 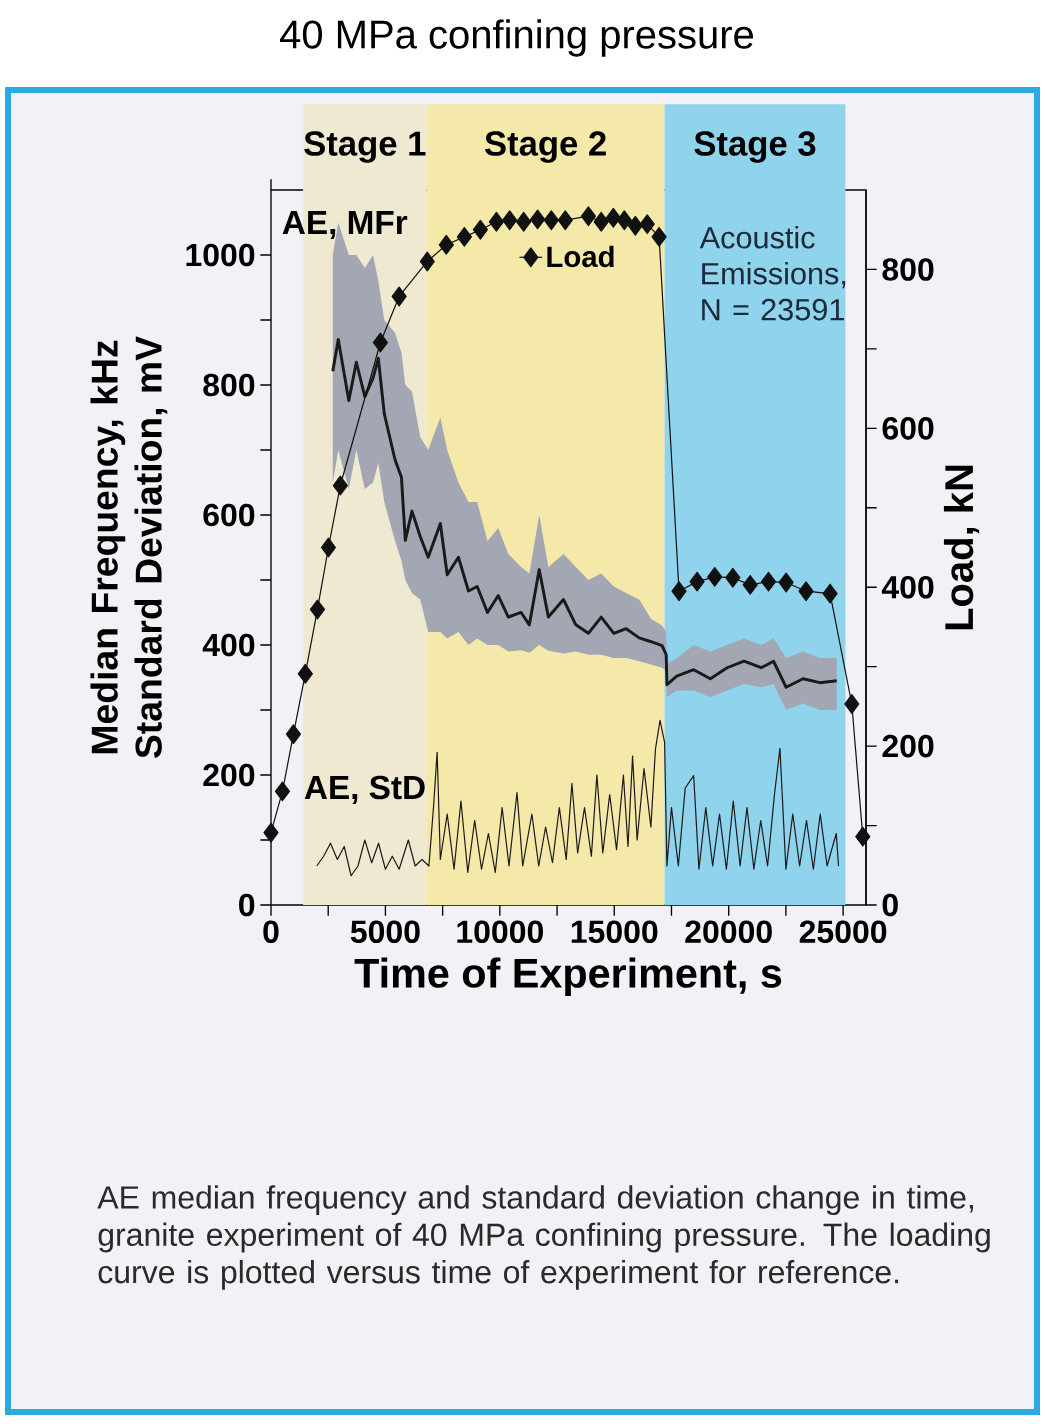 I want to click on legend-label: Load, so click(x=580, y=256).